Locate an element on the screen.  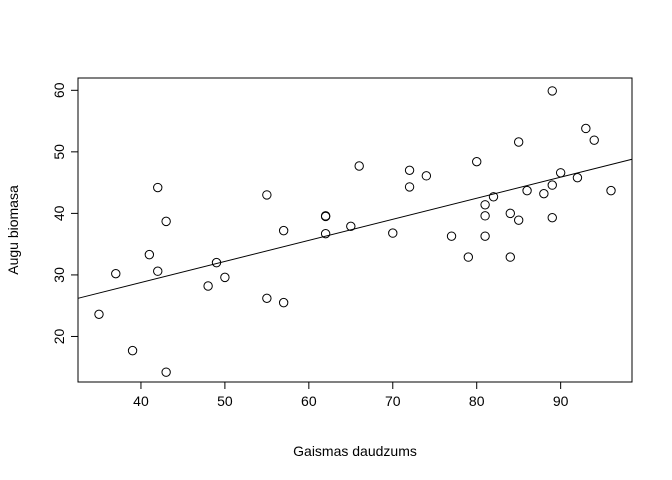
x-tick-label: 60 is located at coordinates (309, 401).